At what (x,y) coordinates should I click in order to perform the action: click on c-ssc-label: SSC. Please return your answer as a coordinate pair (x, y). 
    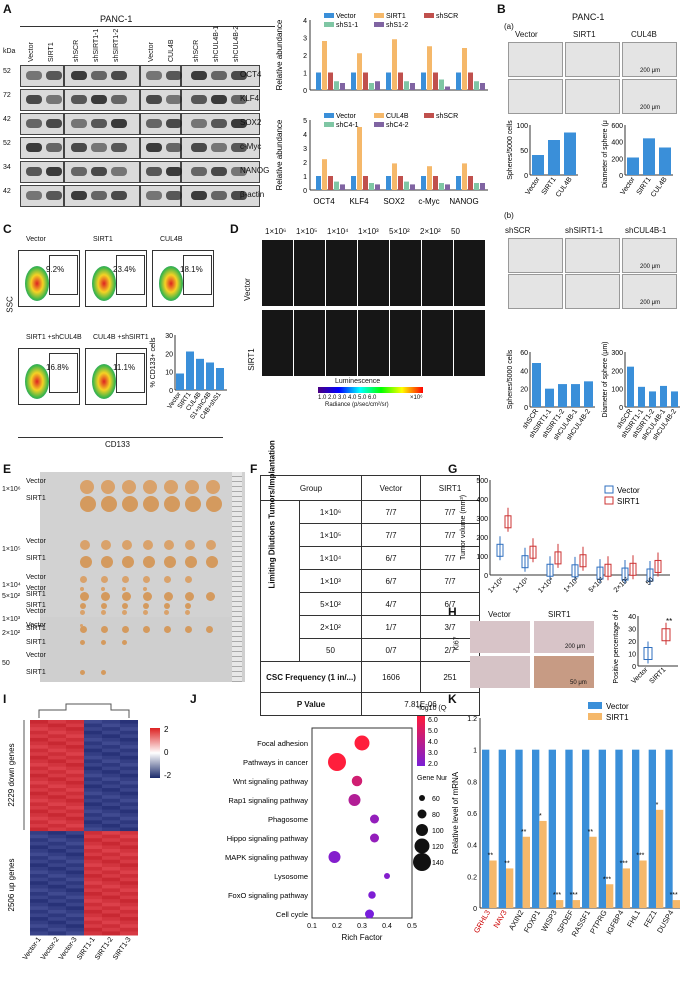
    Looking at the image, I should click on (10, 304).